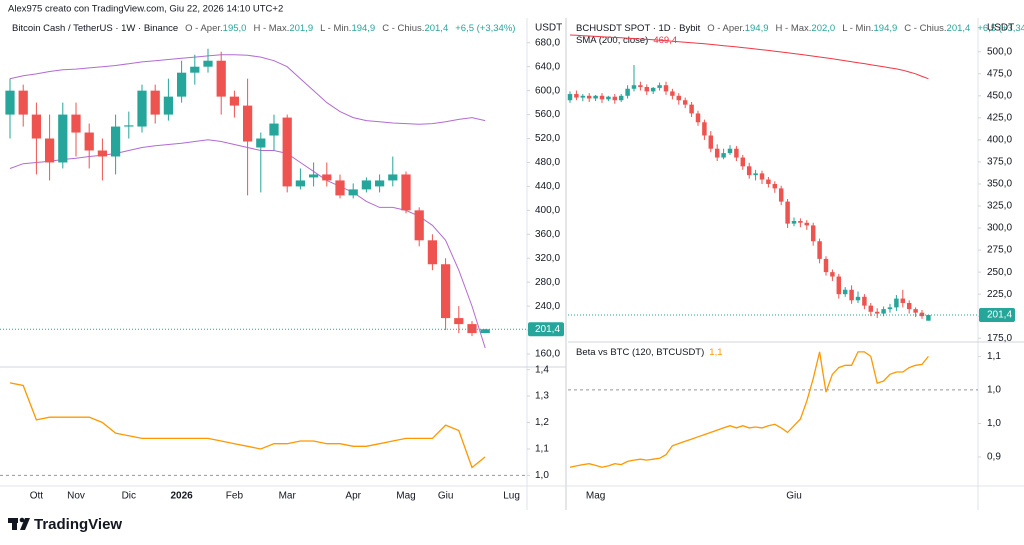 This screenshot has width=1024, height=545. Describe the element at coordinates (994, 356) in the screenshot. I see `y-tick-label: 1,1` at that location.